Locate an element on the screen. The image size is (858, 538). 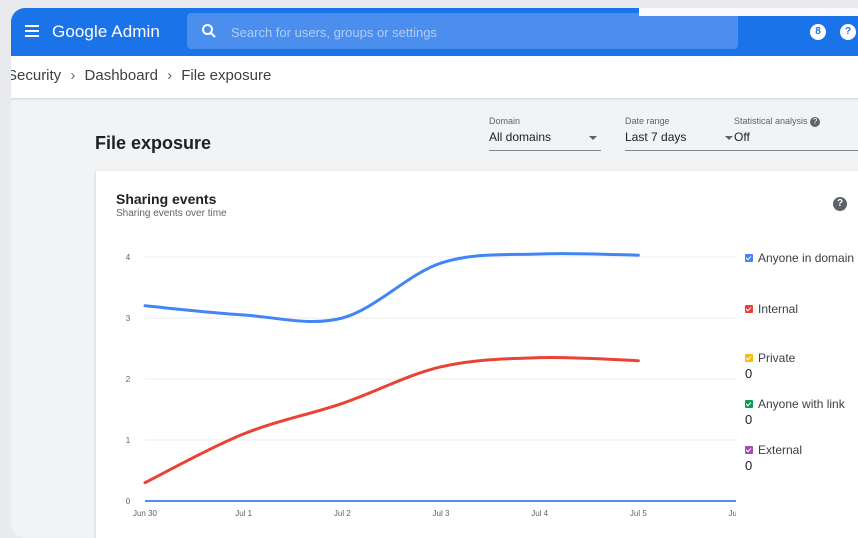
x-tick-label: Jul 2 is located at coordinates (342, 513).